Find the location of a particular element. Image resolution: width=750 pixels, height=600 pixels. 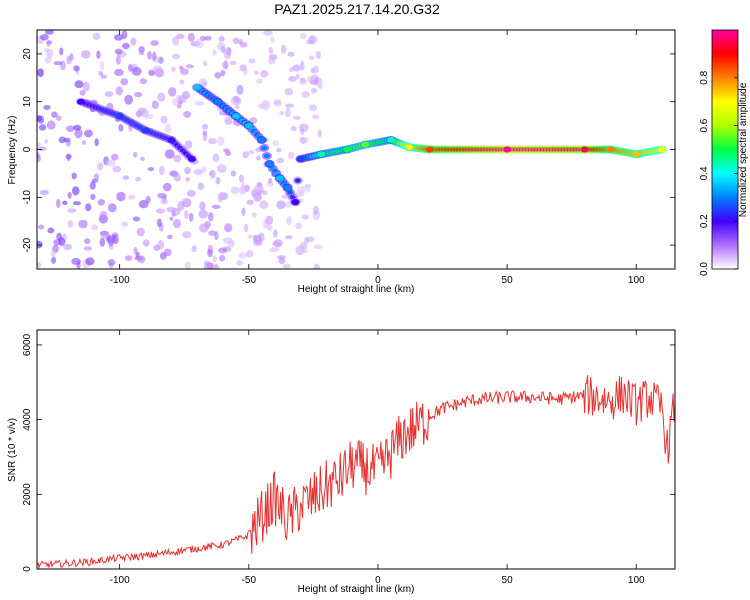

spectrogram-y-axis-label: Frequency (Hz) is located at coordinates (12, 150).